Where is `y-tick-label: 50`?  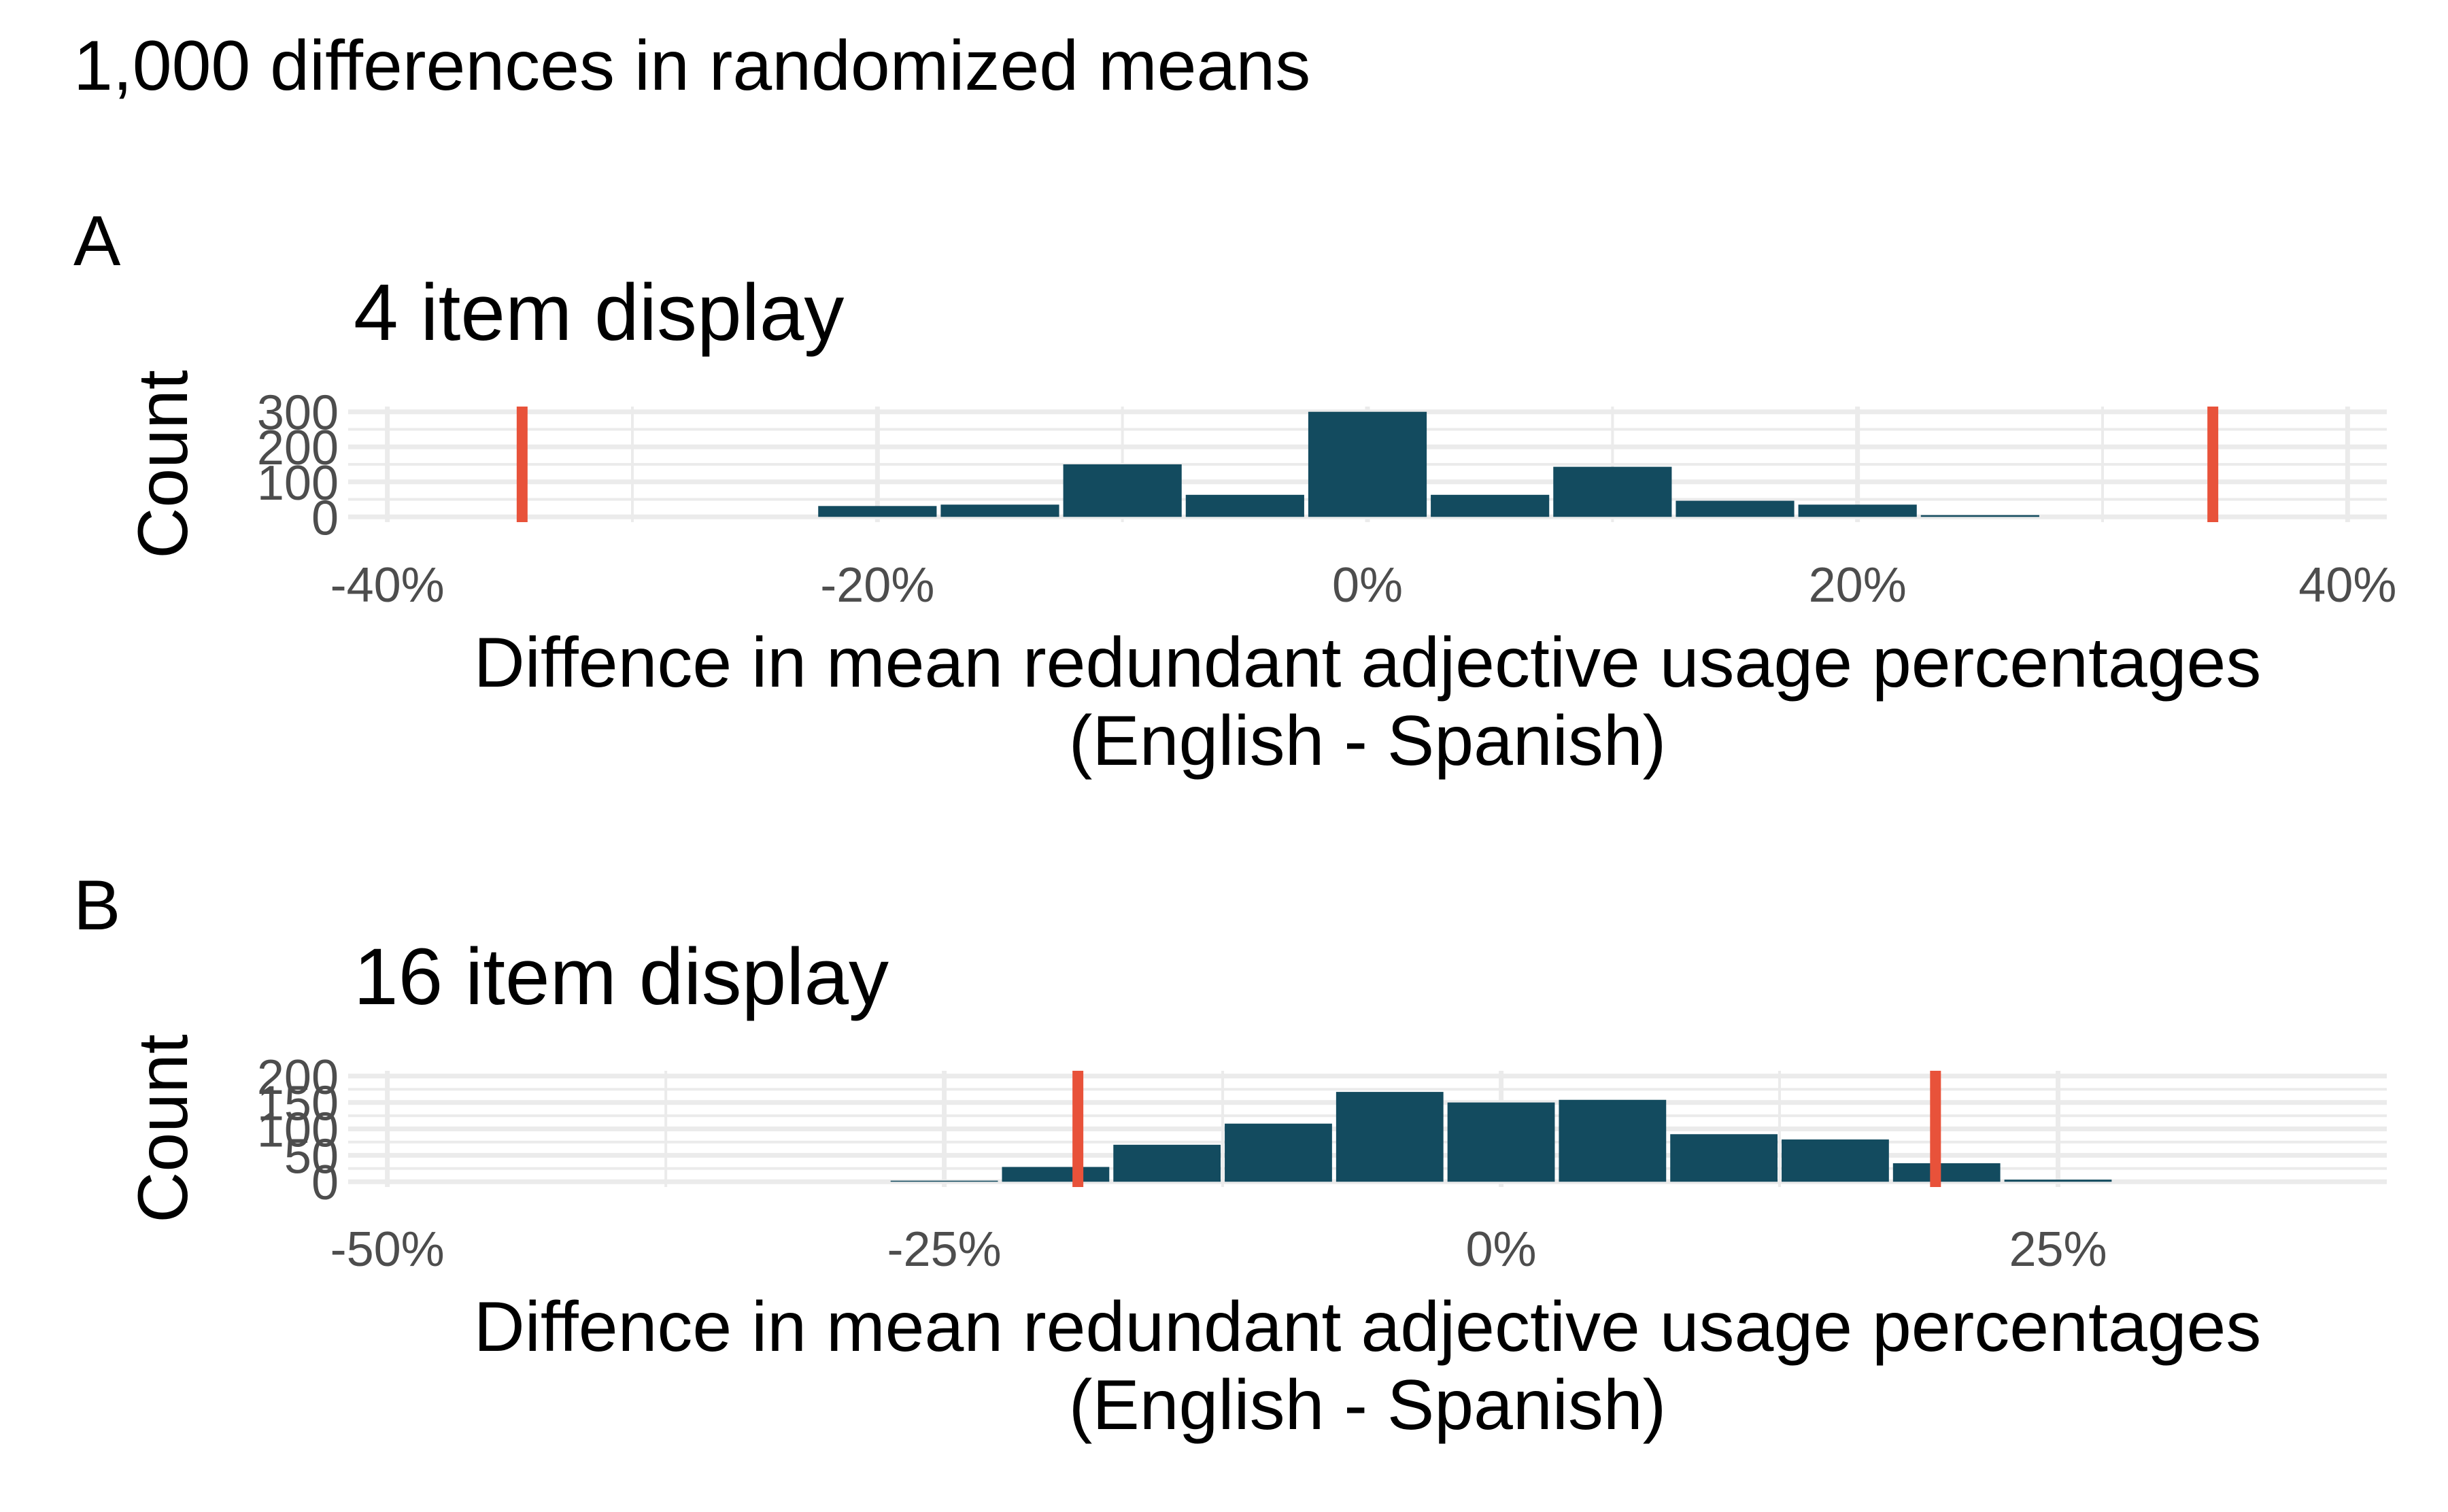 y-tick-label: 50 is located at coordinates (312, 1156).